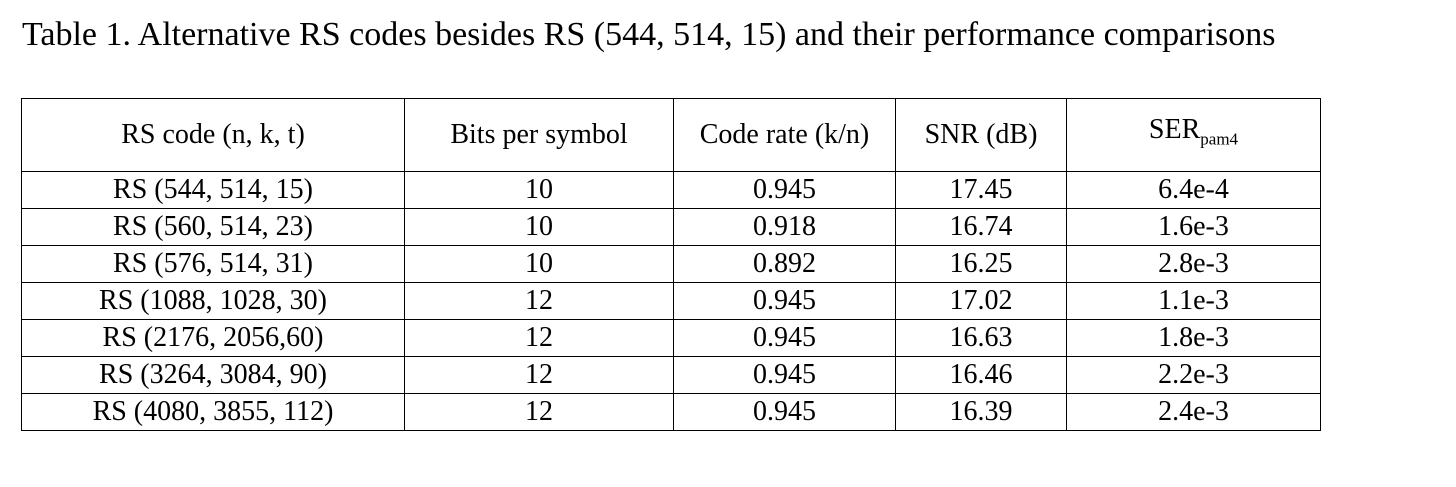 Image resolution: width=1456 pixels, height=487 pixels. I want to click on table-row: RS (3264, 3084, 90) 12 0.945 16.46 2.2e-3, so click(671, 375).